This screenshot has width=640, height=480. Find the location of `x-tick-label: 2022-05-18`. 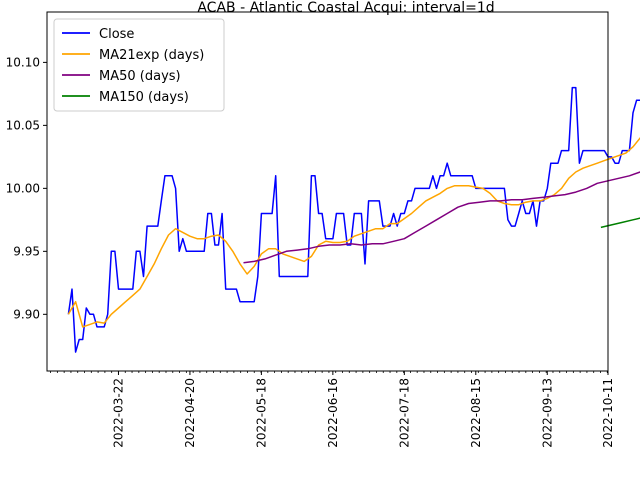

x-tick-label: 2022-05-18 is located at coordinates (261, 413).